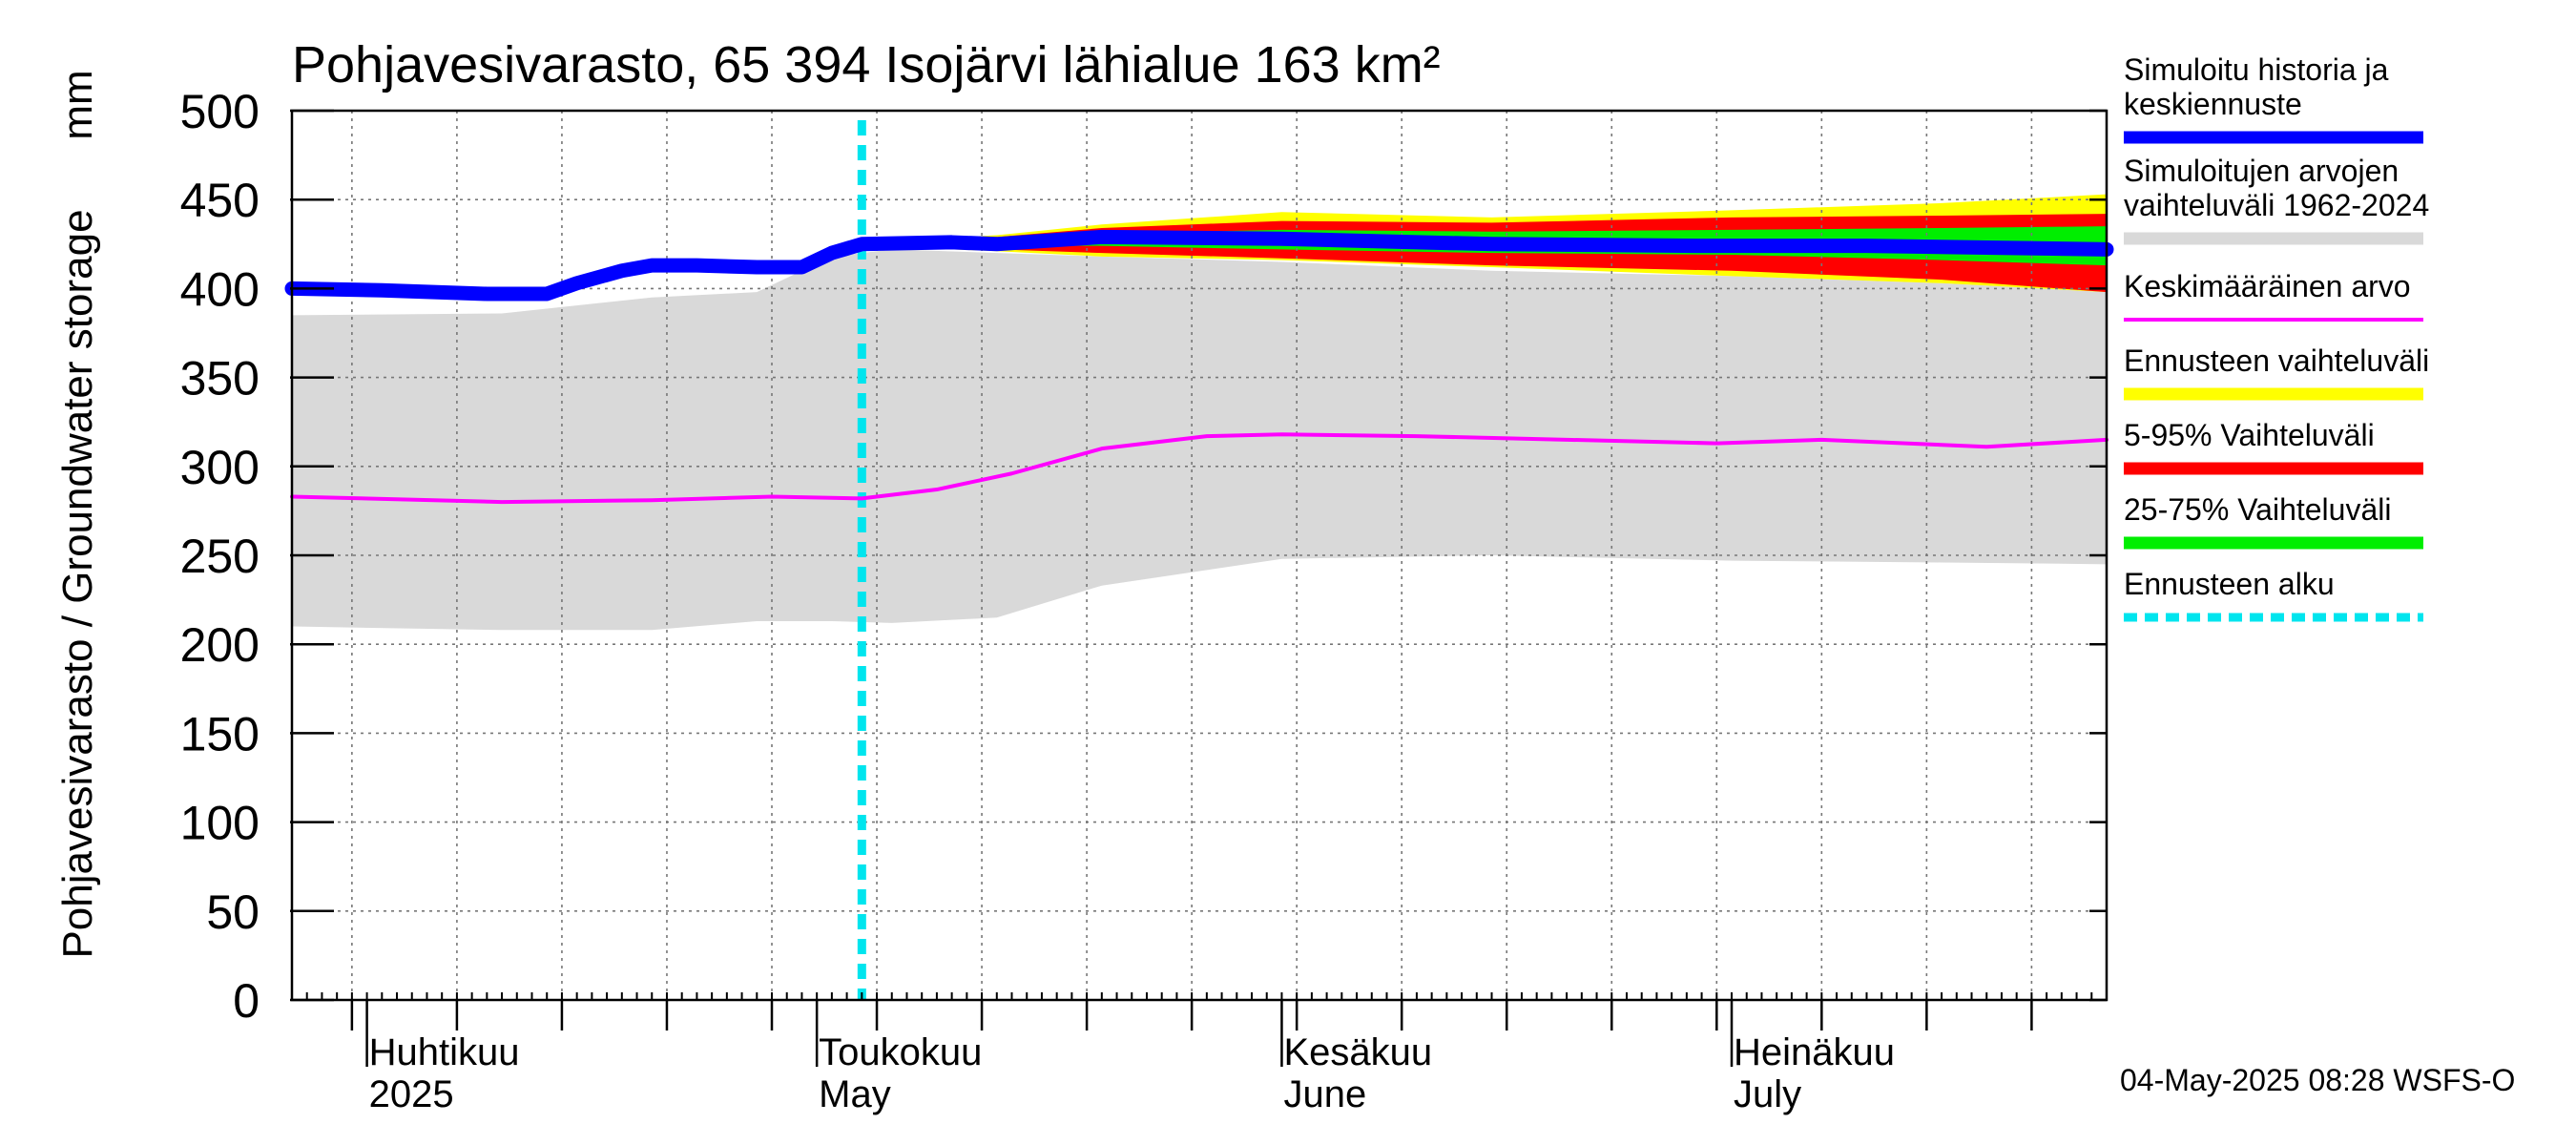 The width and height of the screenshot is (2576, 1145). I want to click on legend-item-ennusteen-vaihteluv-li: Ennusteen vaihteluväli, so click(2276, 373).